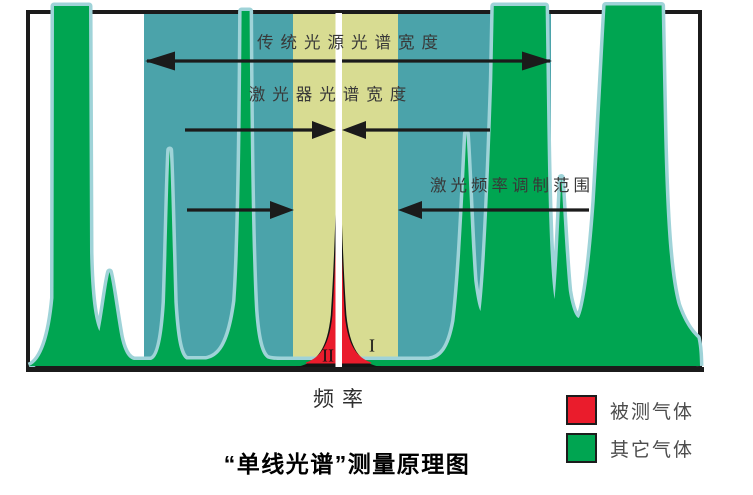 This screenshot has width=753, height=495. Describe the element at coordinates (581, 448) in the screenshot. I see `other-gas-swatch` at that location.